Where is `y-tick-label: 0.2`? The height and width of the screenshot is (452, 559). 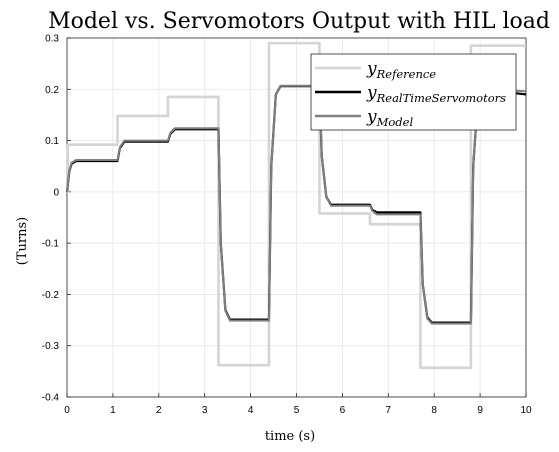
y-tick-label: 0.2 is located at coordinates (52, 90).